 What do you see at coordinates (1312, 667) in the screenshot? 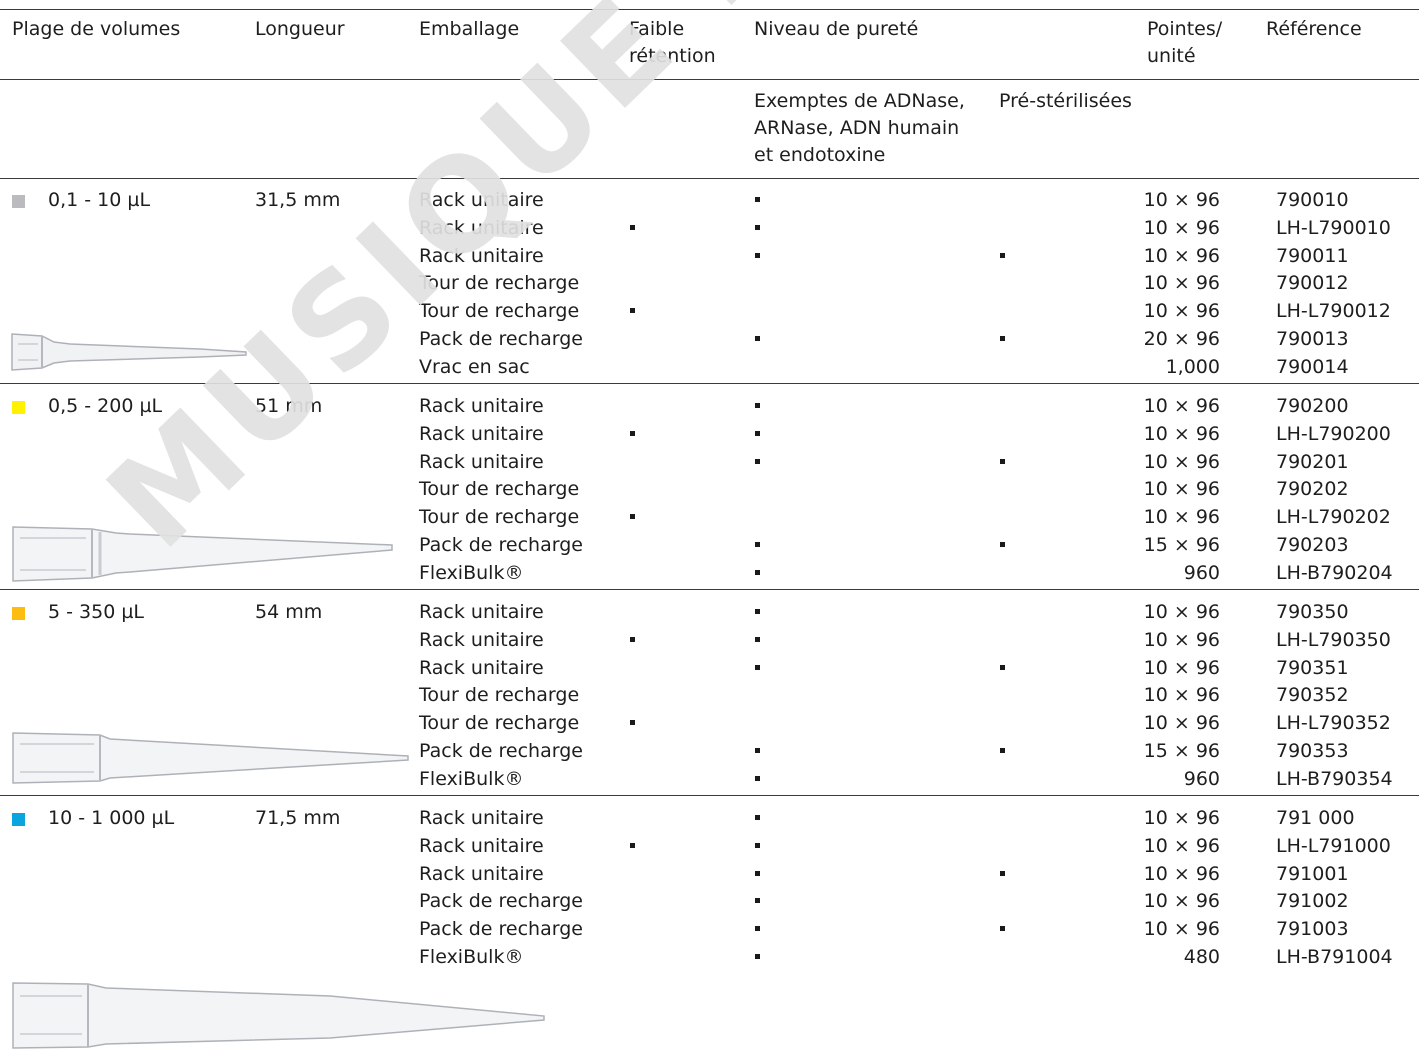
I see `reference-cell: 790351` at bounding box center [1312, 667].